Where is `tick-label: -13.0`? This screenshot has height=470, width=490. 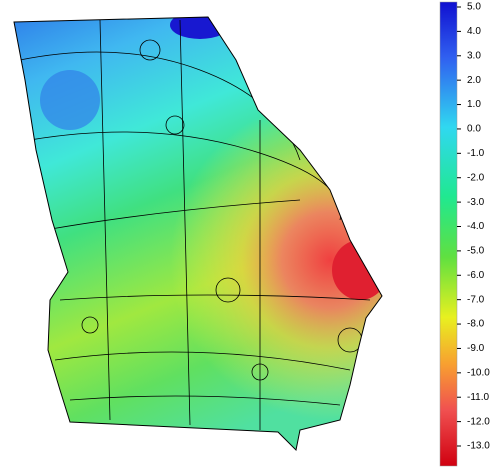
tick-label: -13.0 is located at coordinates (478, 446).